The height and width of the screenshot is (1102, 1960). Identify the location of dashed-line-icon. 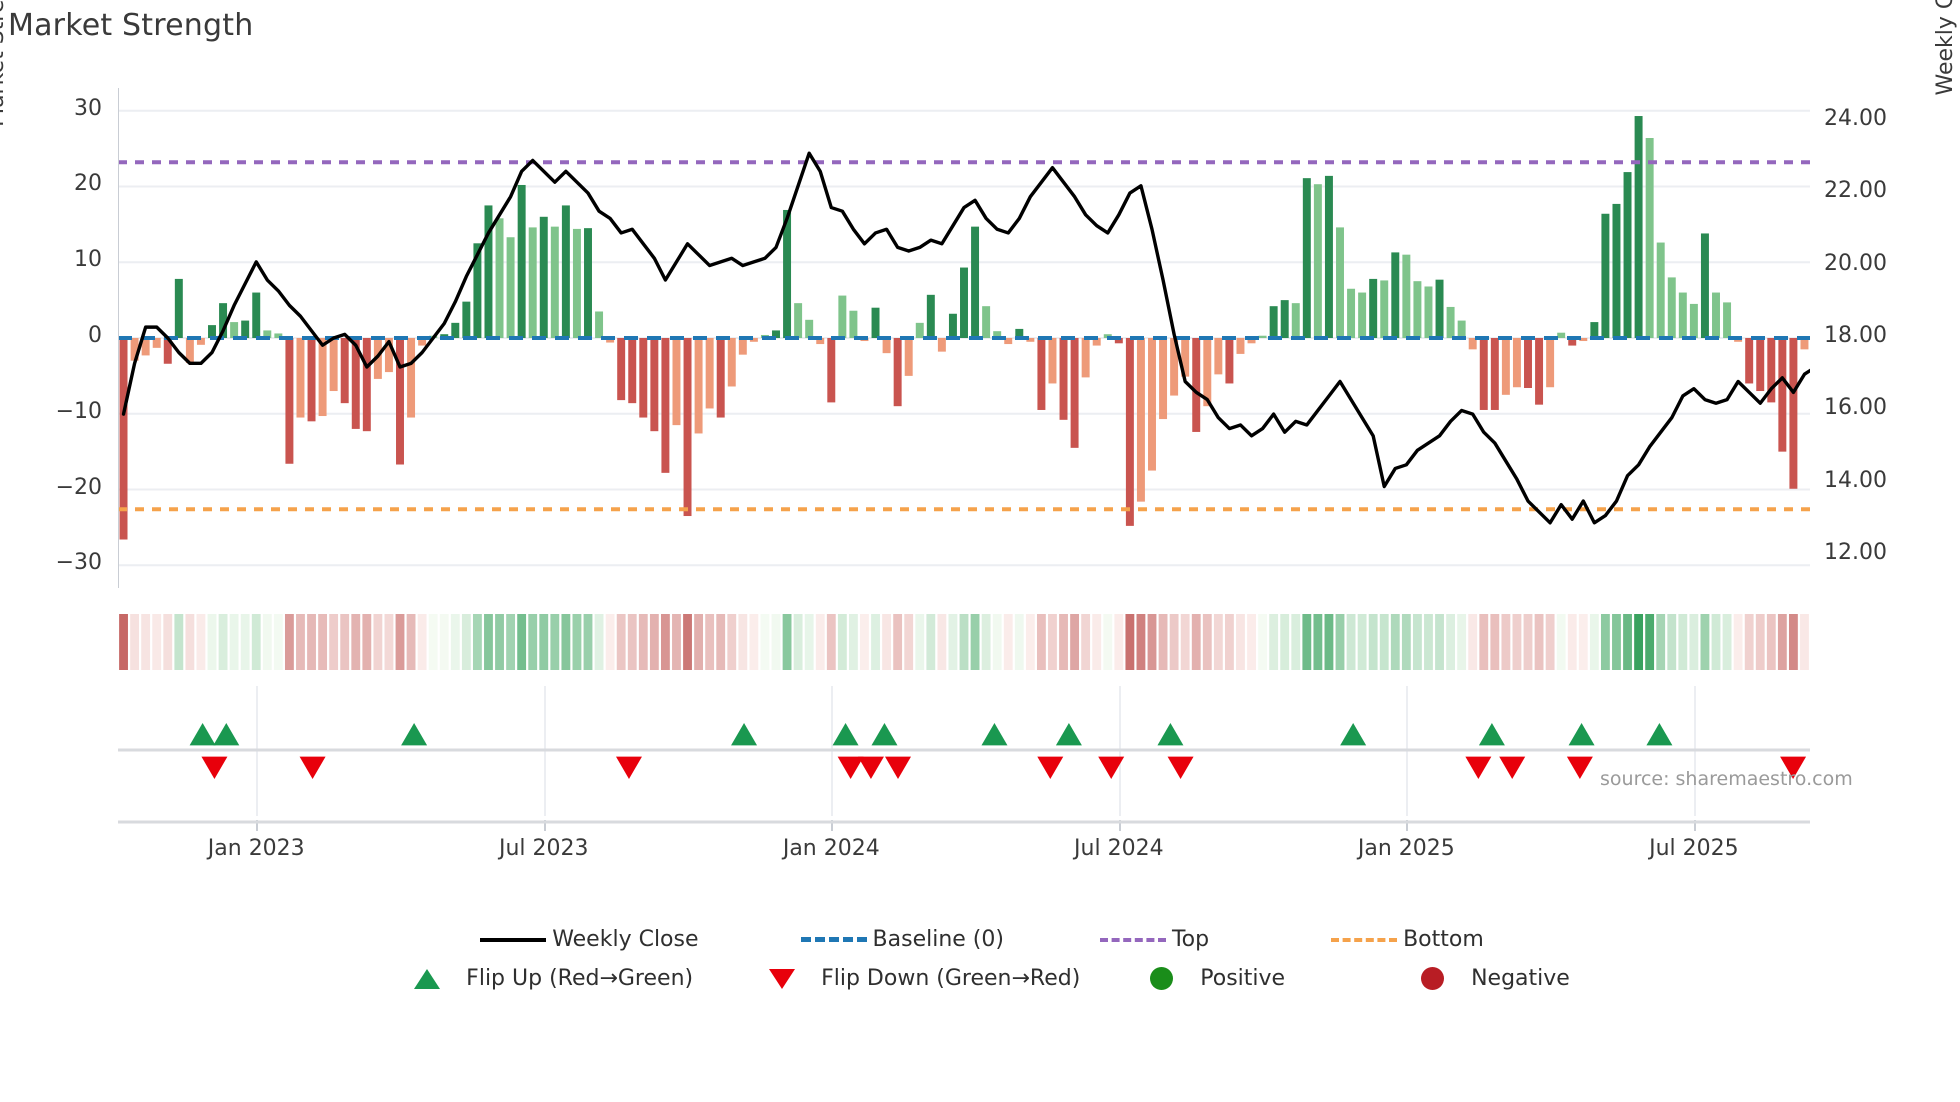
(834, 939).